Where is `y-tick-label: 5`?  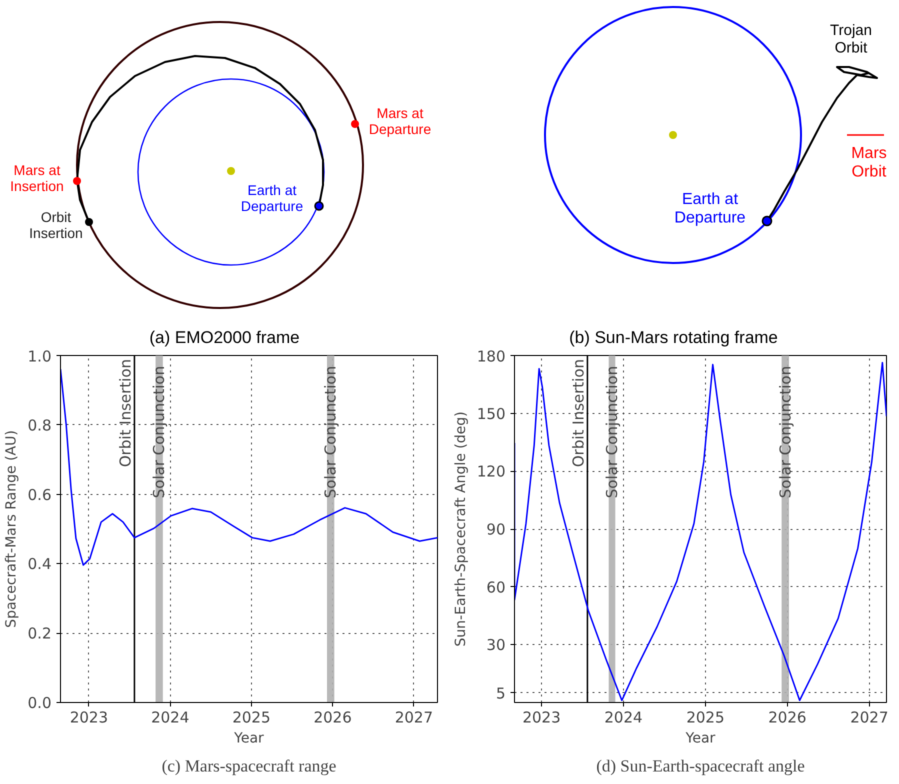 y-tick-label: 5 is located at coordinates (501, 693).